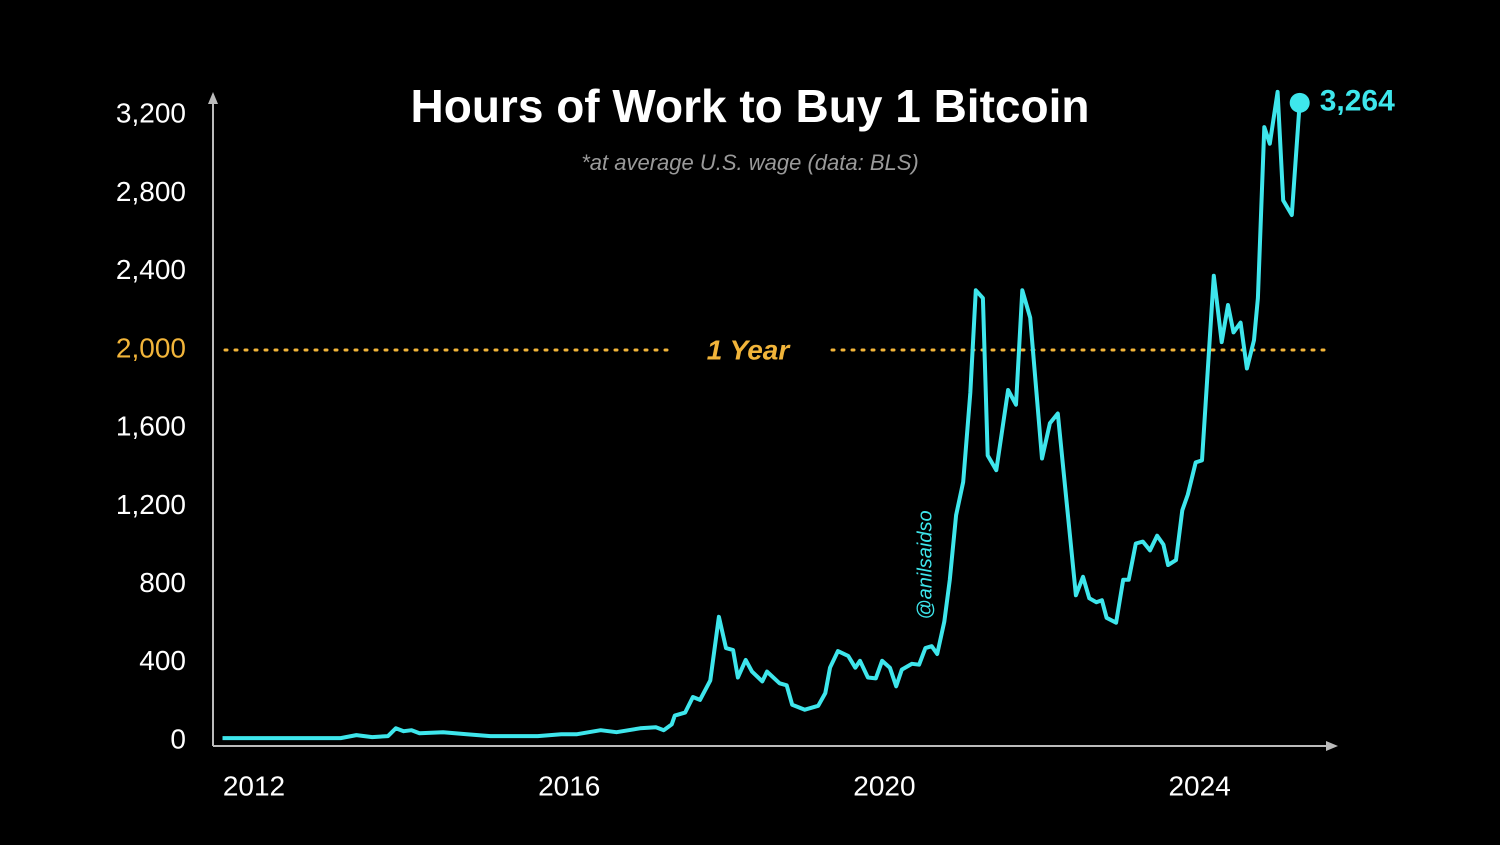  What do you see at coordinates (1357, 101) in the screenshot?
I see `end-label: 3,264` at bounding box center [1357, 101].